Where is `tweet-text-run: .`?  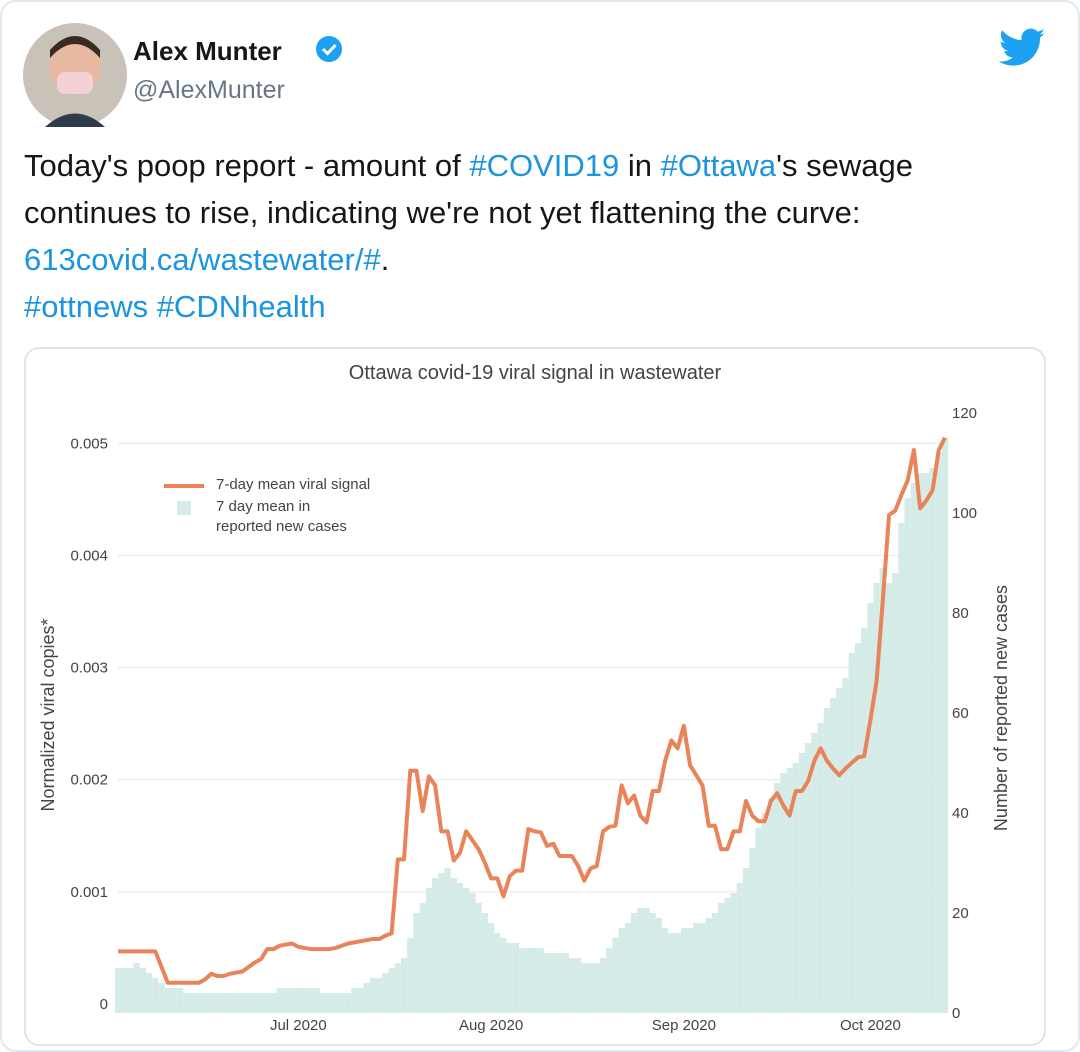 tweet-text-run: . is located at coordinates (385, 259).